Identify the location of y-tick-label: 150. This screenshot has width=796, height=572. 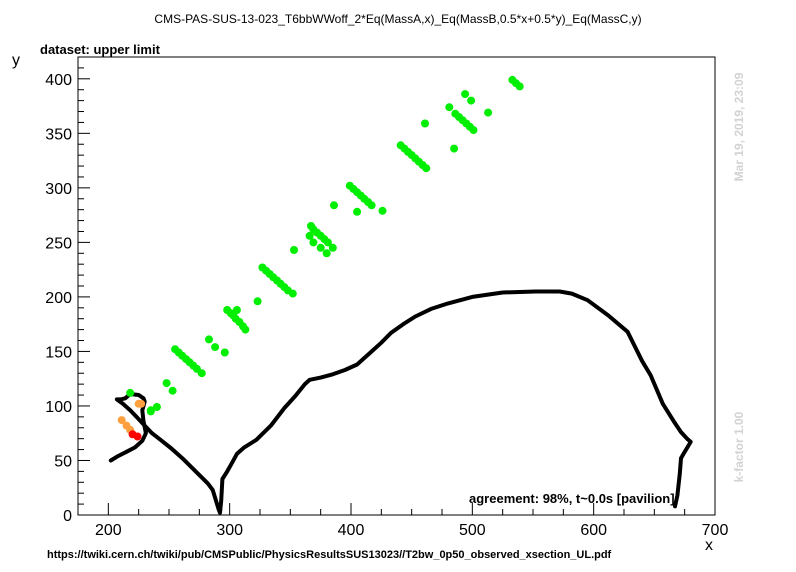
(58, 352).